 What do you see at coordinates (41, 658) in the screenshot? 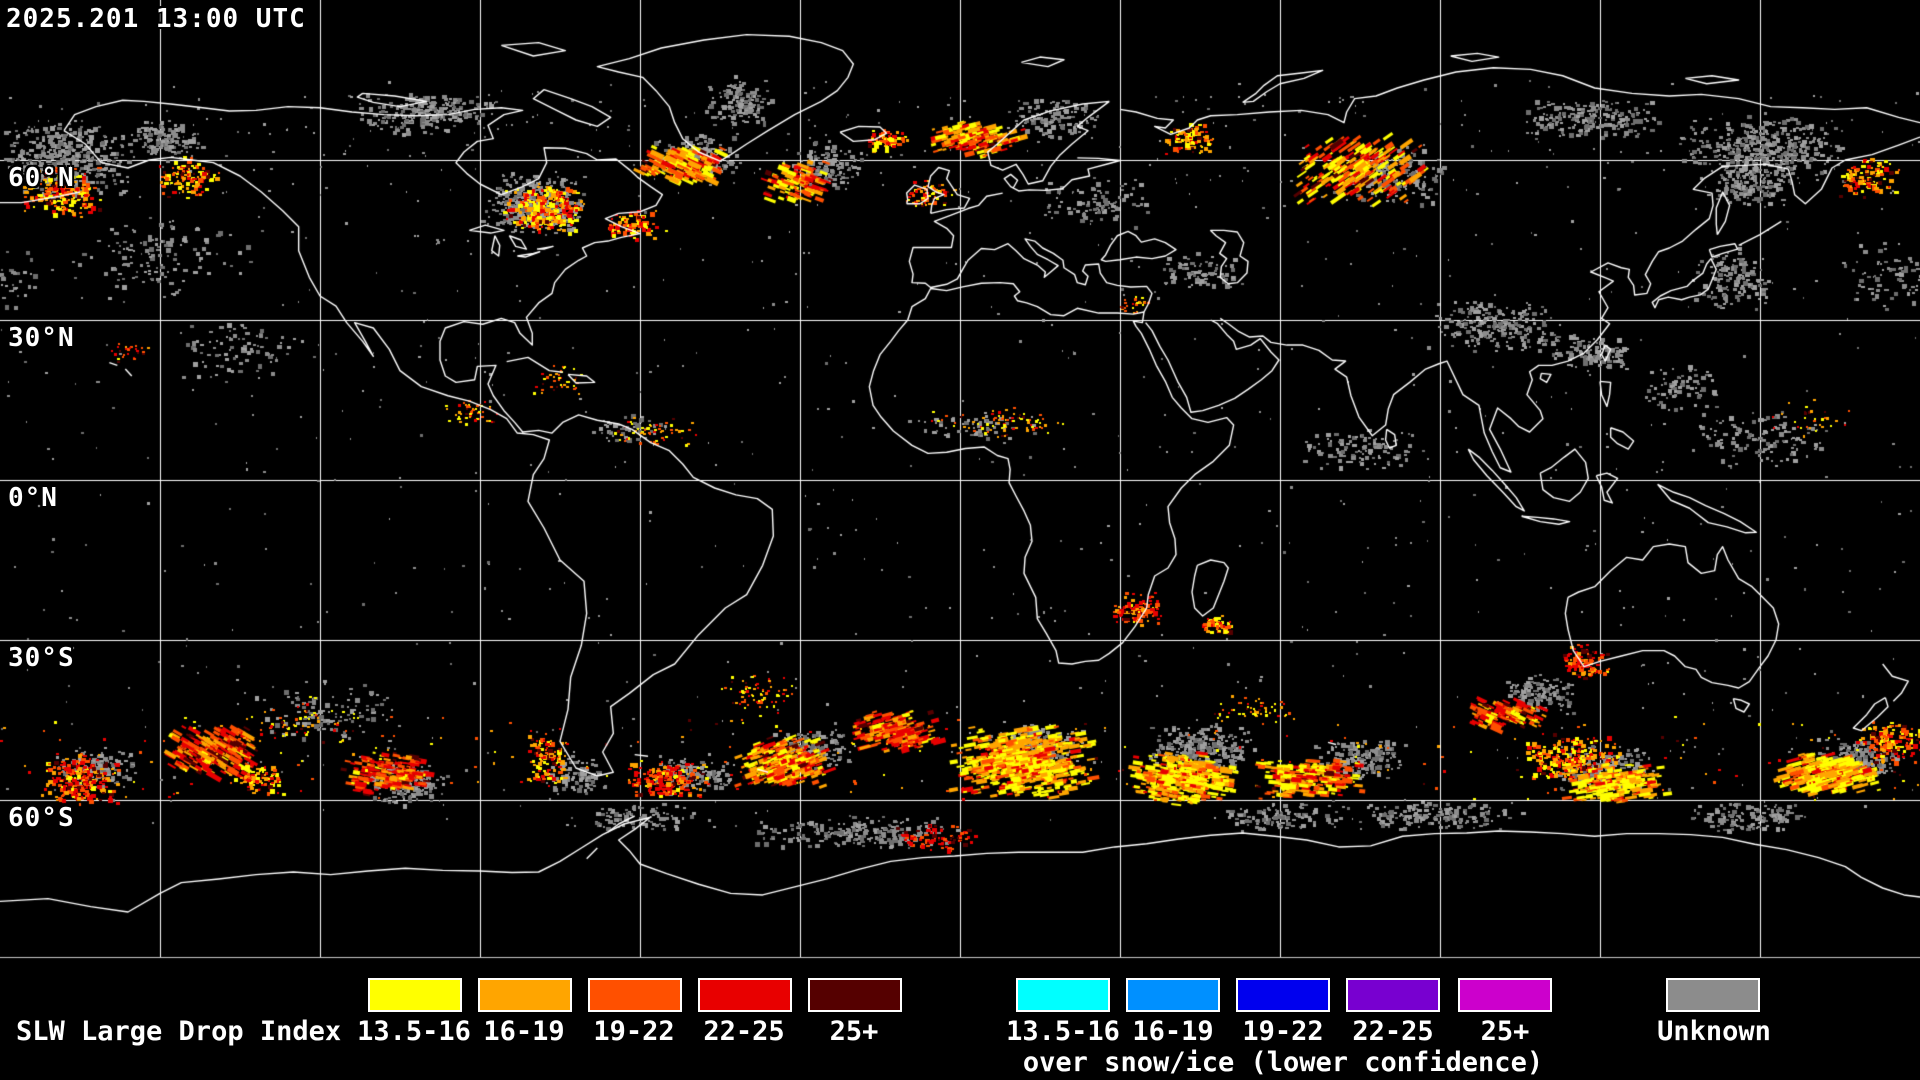
I see `lat-label-30s: 30°S` at bounding box center [41, 658].